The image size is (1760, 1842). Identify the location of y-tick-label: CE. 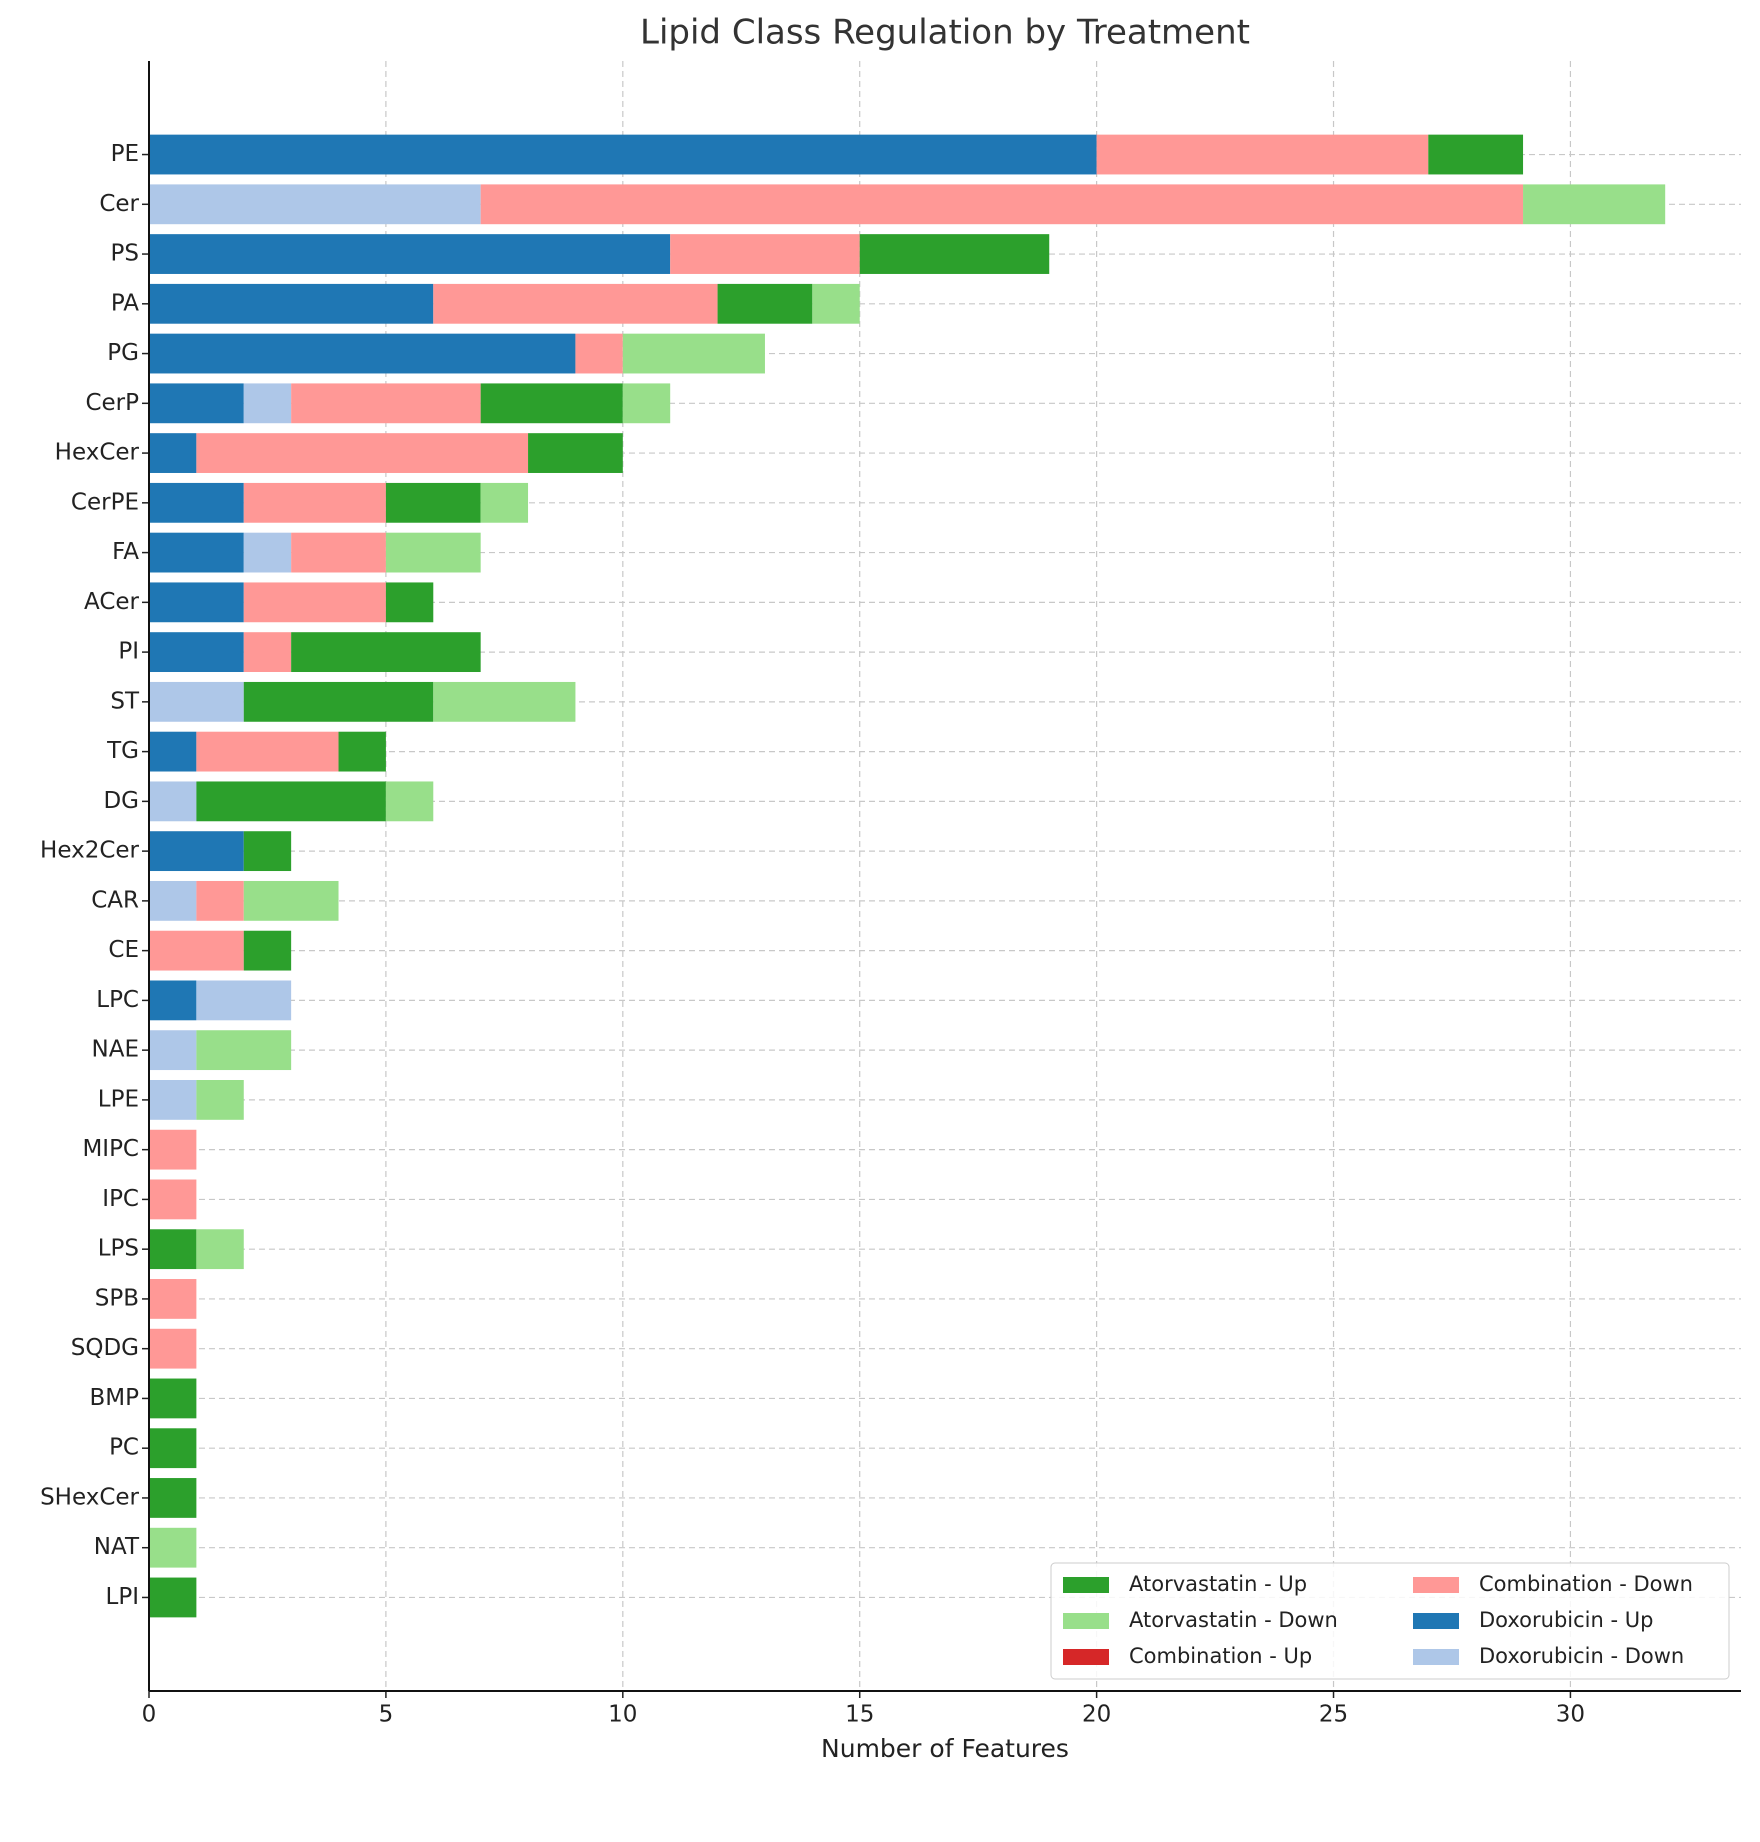
(123, 950).